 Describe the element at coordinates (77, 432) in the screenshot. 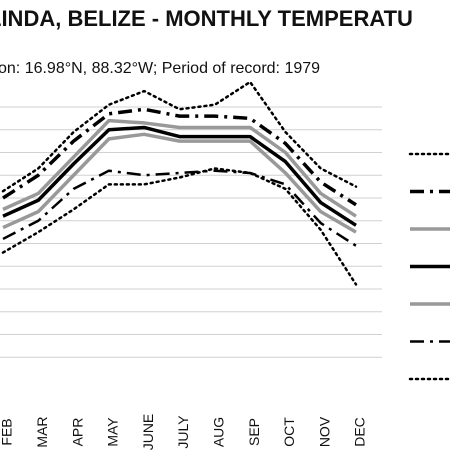

I see `x-tick-label: APR` at that location.